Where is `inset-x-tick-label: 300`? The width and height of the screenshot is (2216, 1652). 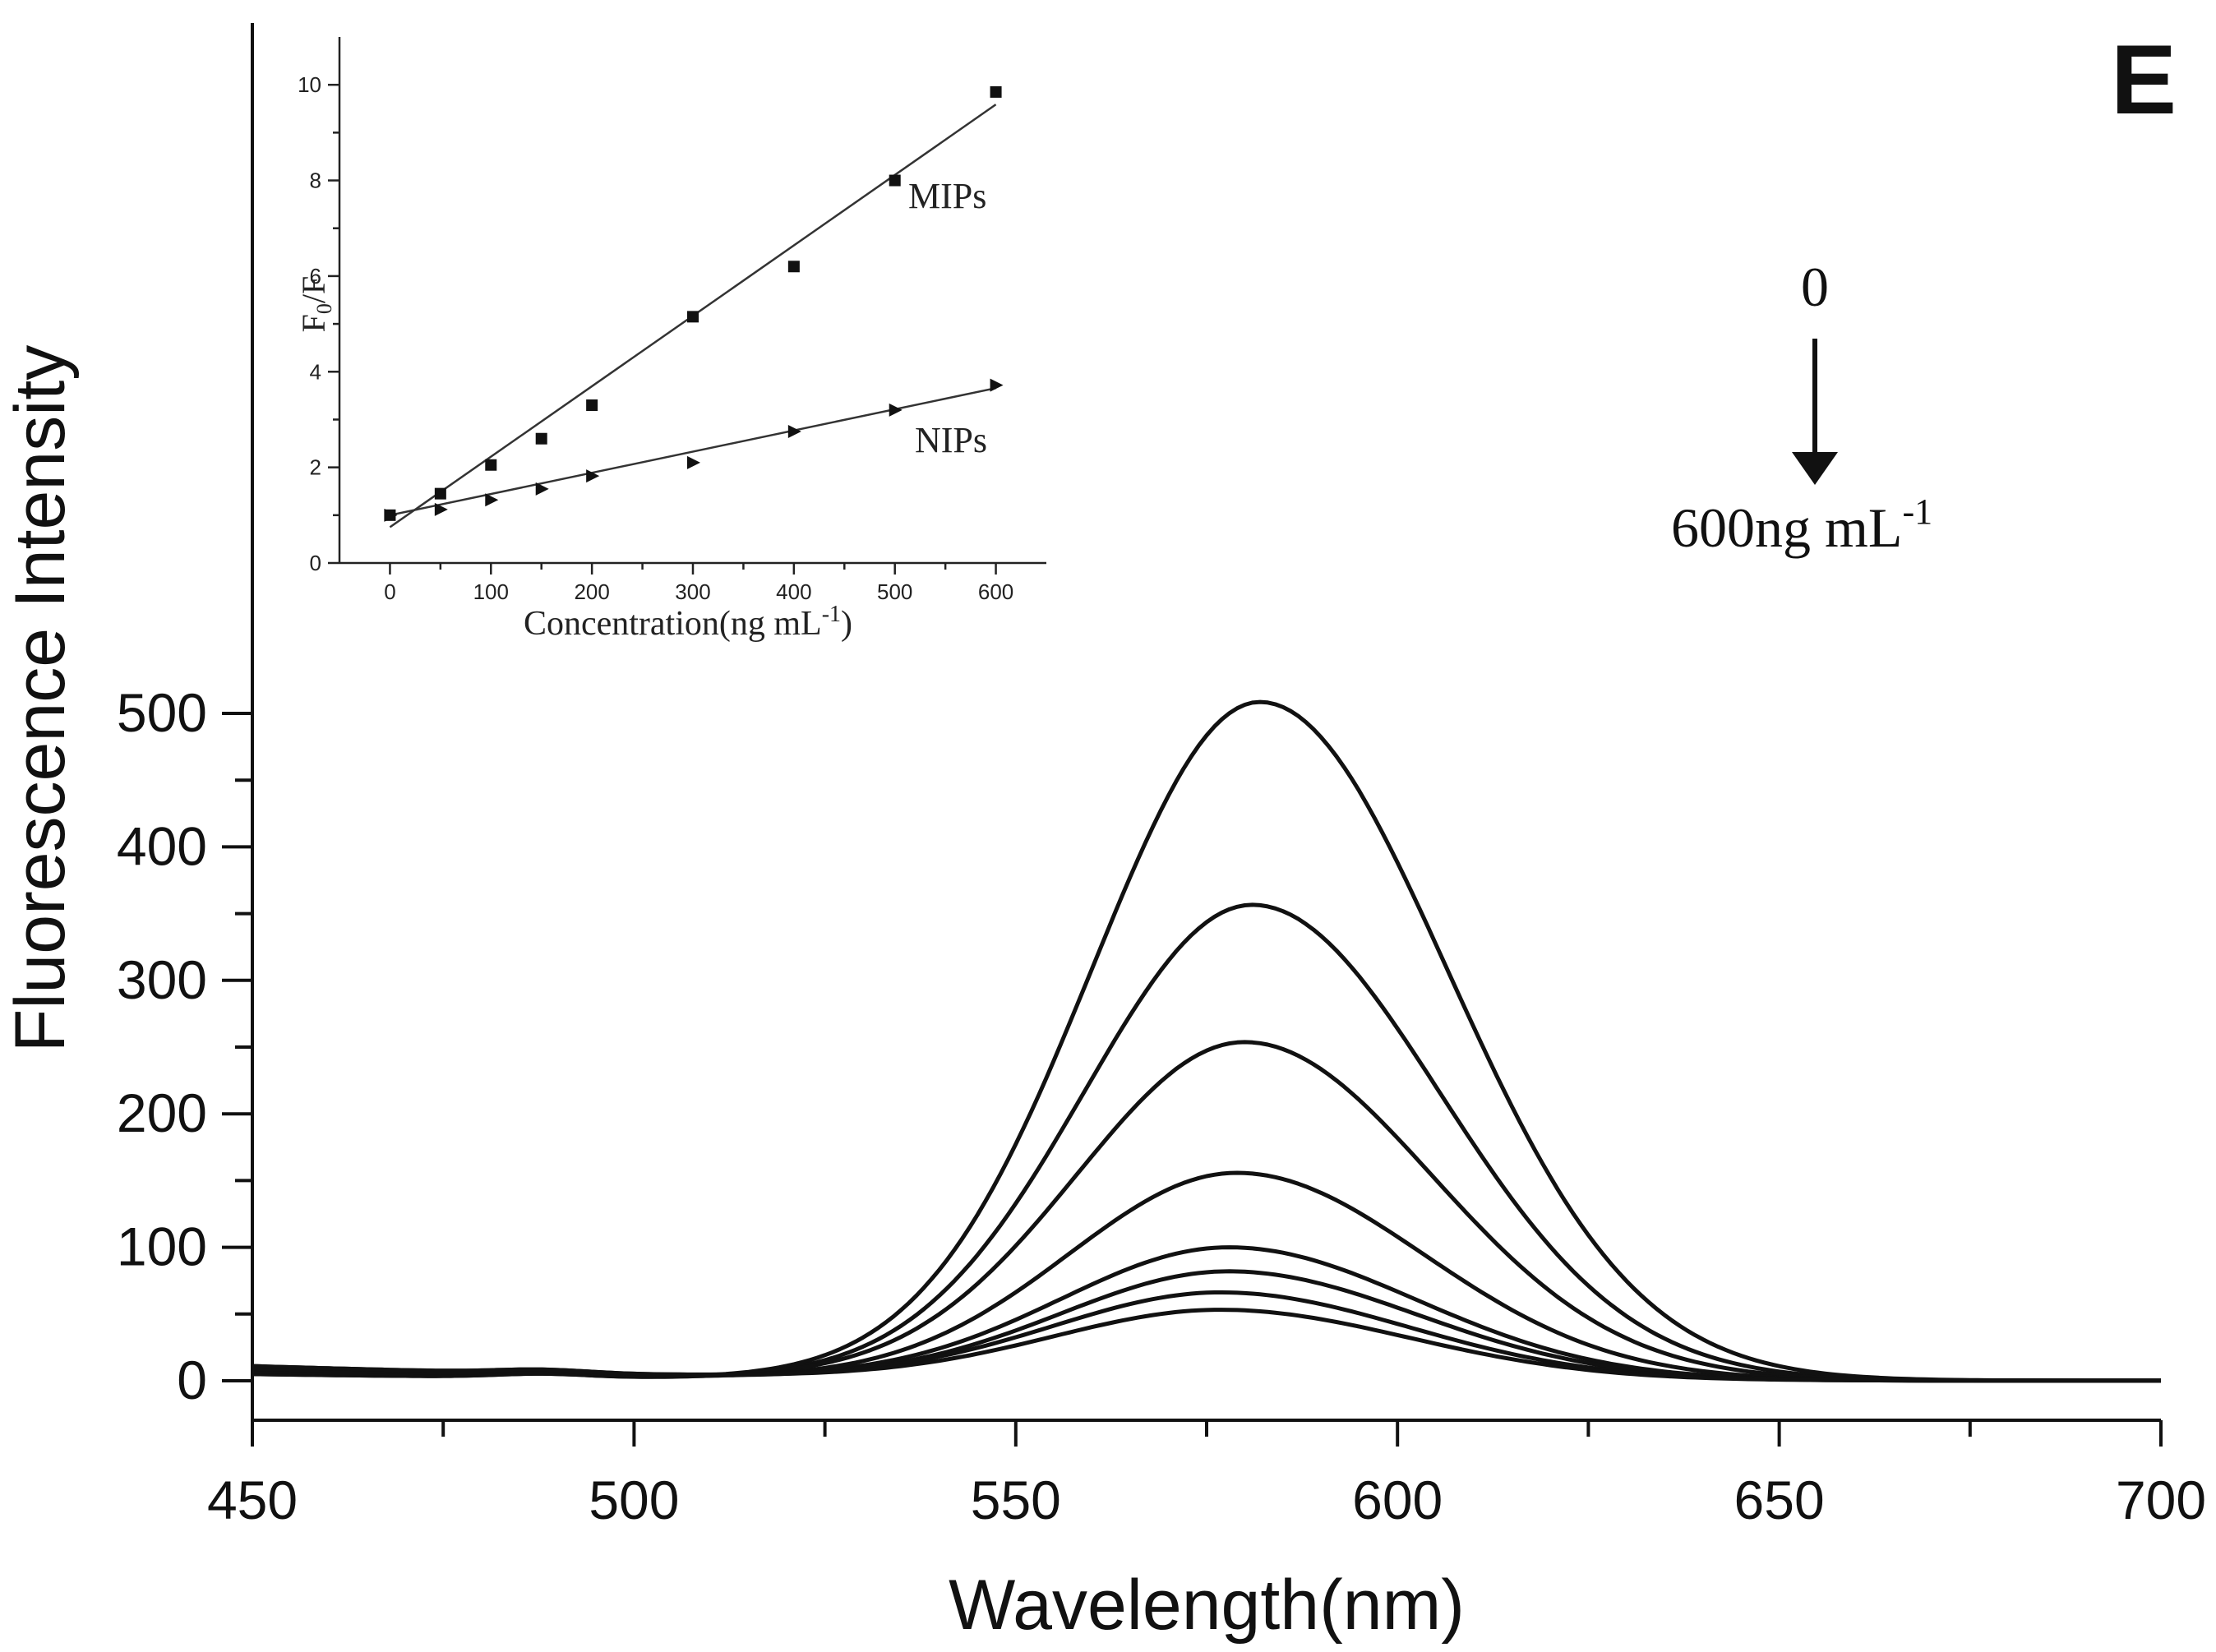 inset-x-tick-label: 300 is located at coordinates (692, 591).